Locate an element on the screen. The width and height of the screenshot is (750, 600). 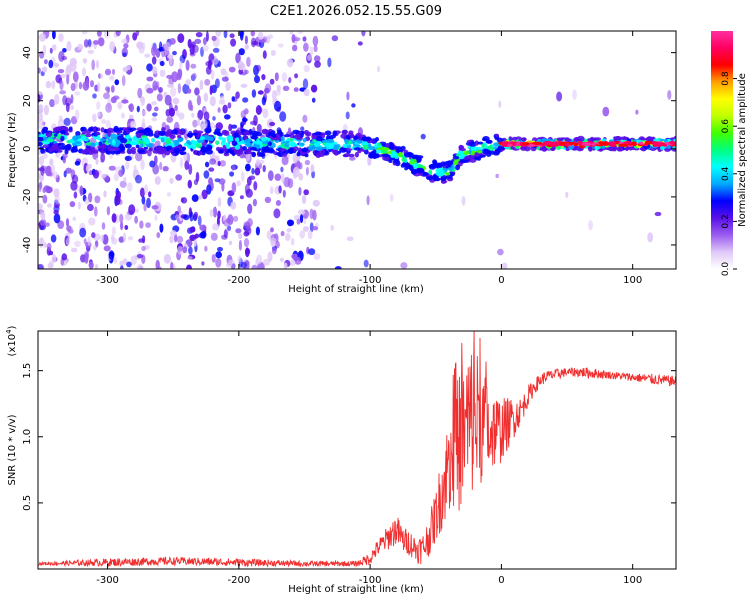
x-tick-label: -300 is located at coordinates (107, 280).